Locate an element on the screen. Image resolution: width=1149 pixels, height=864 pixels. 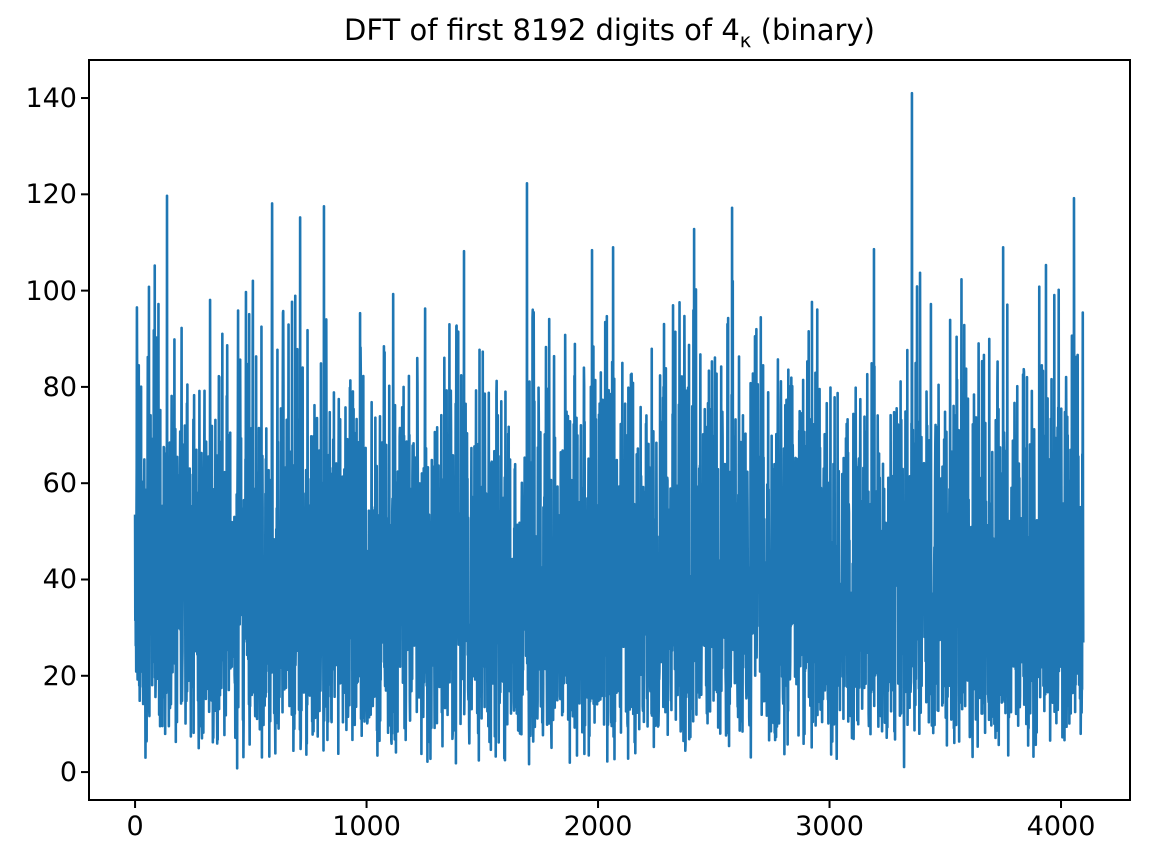
y-tick-label: 80 is located at coordinates (59, 387).